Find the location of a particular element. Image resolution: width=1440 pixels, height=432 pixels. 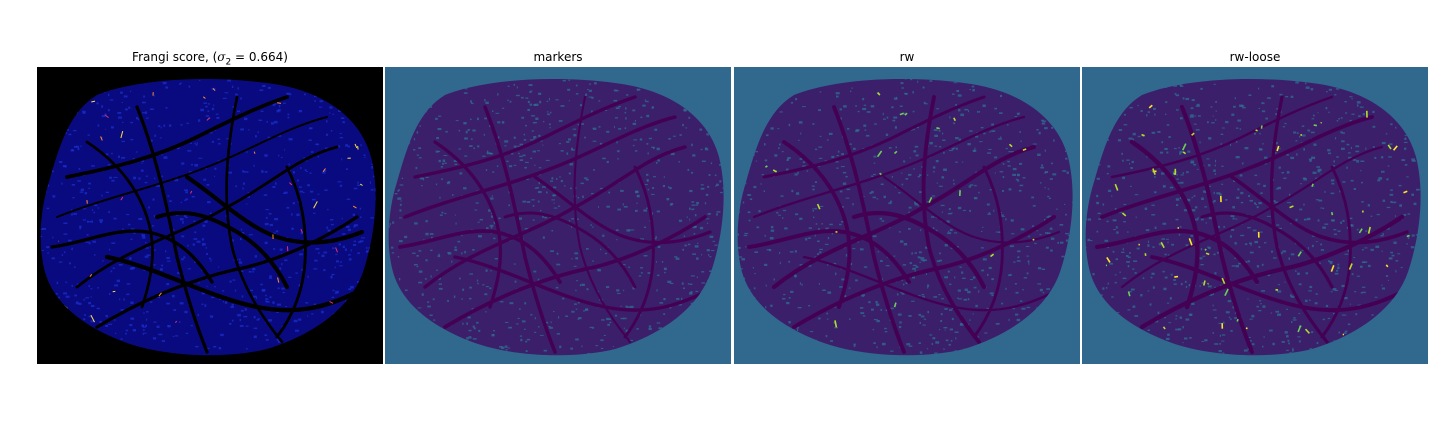

panel-title-rw: rw is located at coordinates (907, 57).